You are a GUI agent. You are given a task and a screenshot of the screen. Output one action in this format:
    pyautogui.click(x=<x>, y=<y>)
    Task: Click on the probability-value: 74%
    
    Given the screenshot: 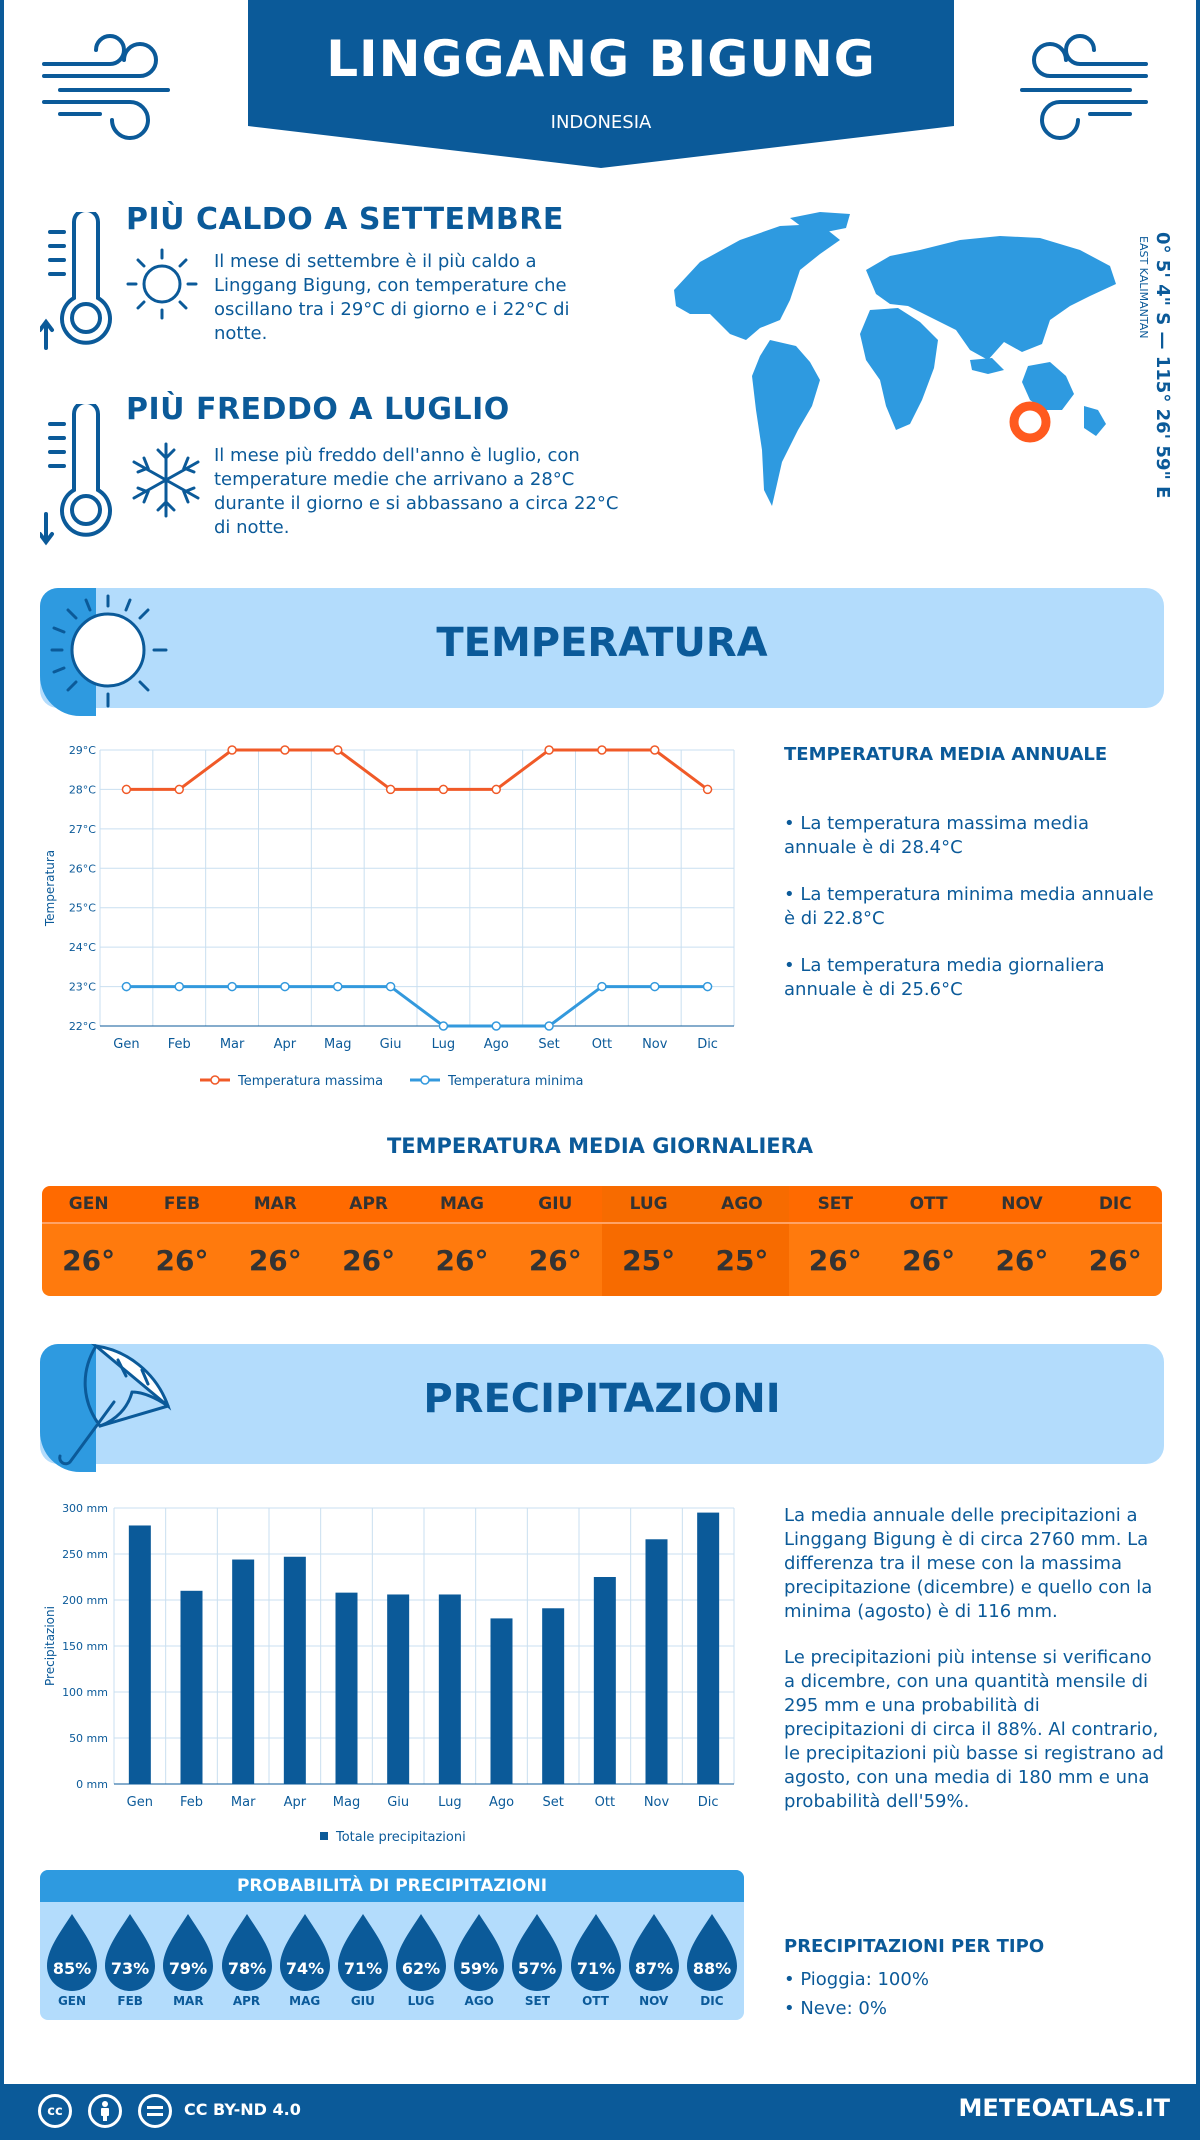 What is the action you would take?
    pyautogui.click(x=305, y=1968)
    